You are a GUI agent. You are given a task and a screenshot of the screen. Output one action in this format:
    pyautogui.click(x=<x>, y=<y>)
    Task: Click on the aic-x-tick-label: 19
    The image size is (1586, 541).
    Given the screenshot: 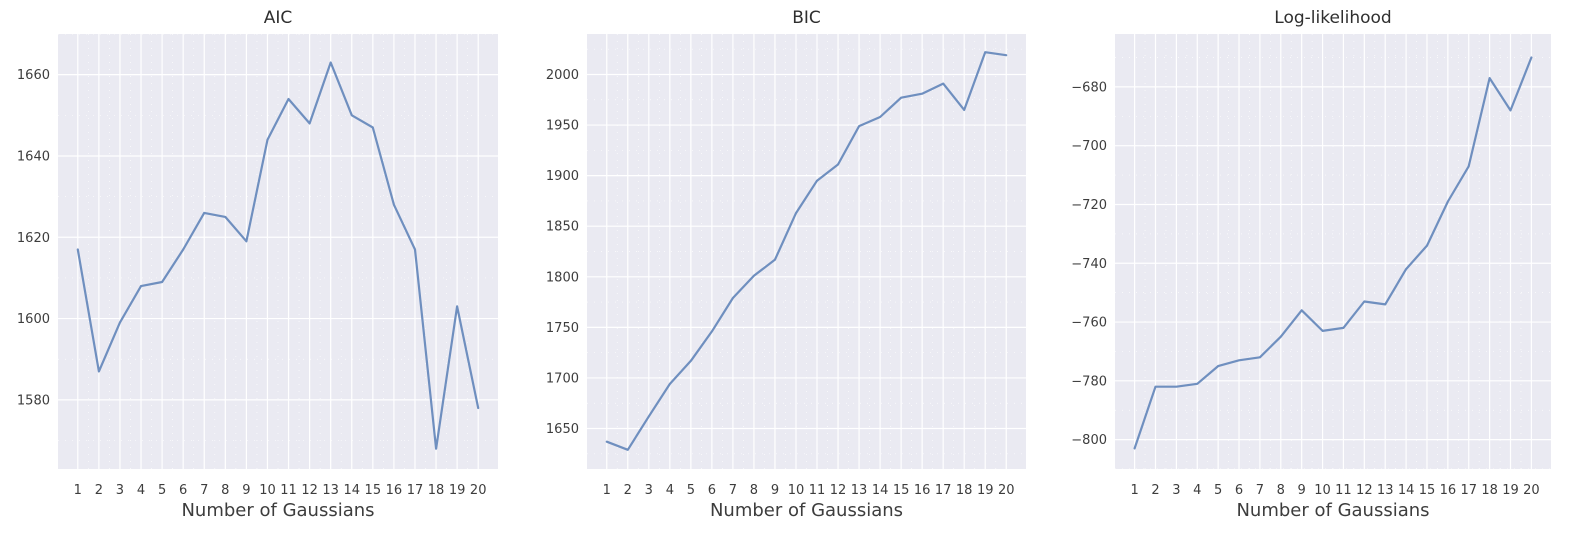 What is the action you would take?
    pyautogui.click(x=457, y=490)
    